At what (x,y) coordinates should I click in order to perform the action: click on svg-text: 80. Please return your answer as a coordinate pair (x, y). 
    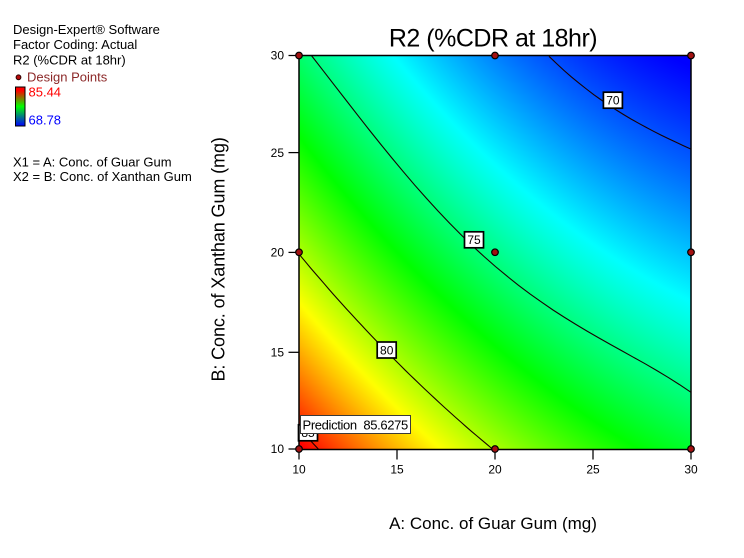
    Looking at the image, I should click on (387, 350).